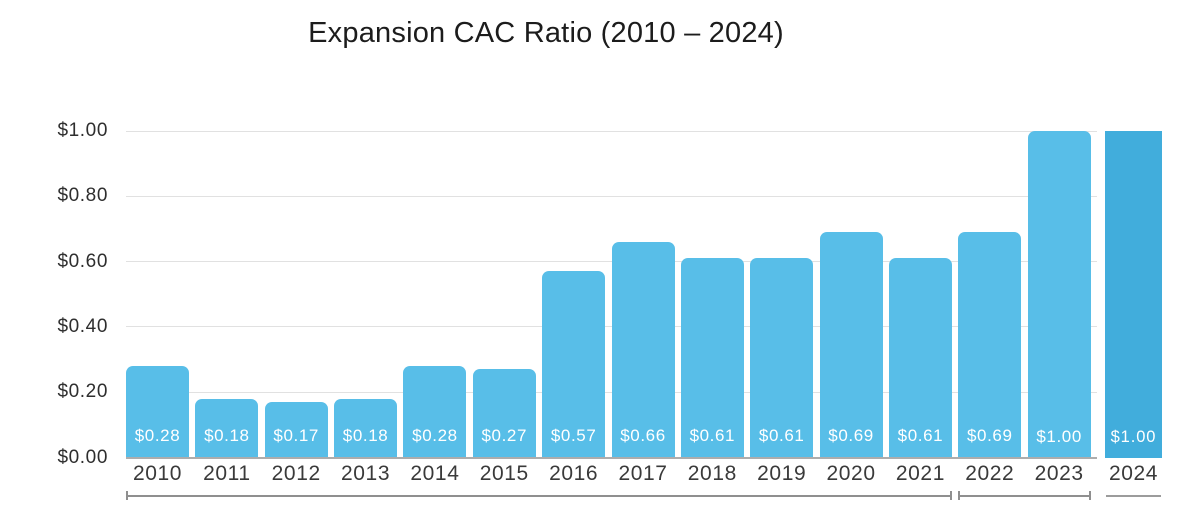 Image resolution: width=1178 pixels, height=513 pixels. What do you see at coordinates (643, 473) in the screenshot?
I see `x-axis-tick-label: 2017` at bounding box center [643, 473].